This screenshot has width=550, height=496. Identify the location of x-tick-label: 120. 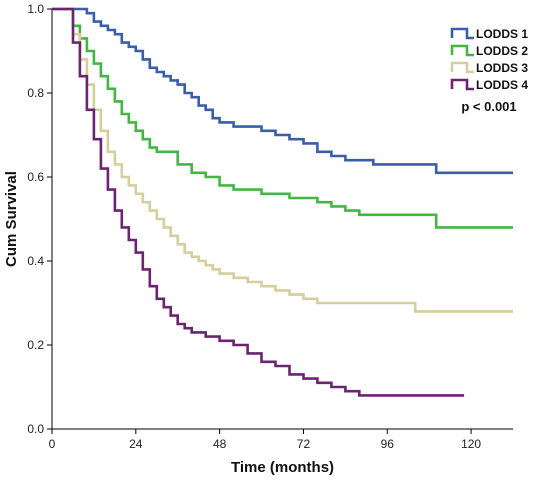
(471, 444).